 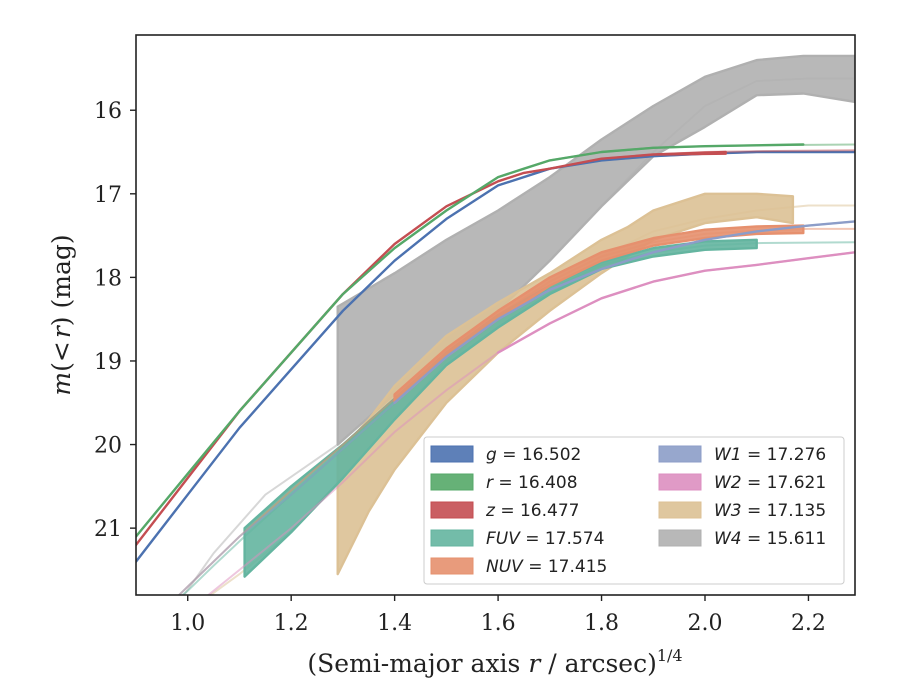 I want to click on legend-item-w3: W3 = 17.135, so click(x=742, y=511).